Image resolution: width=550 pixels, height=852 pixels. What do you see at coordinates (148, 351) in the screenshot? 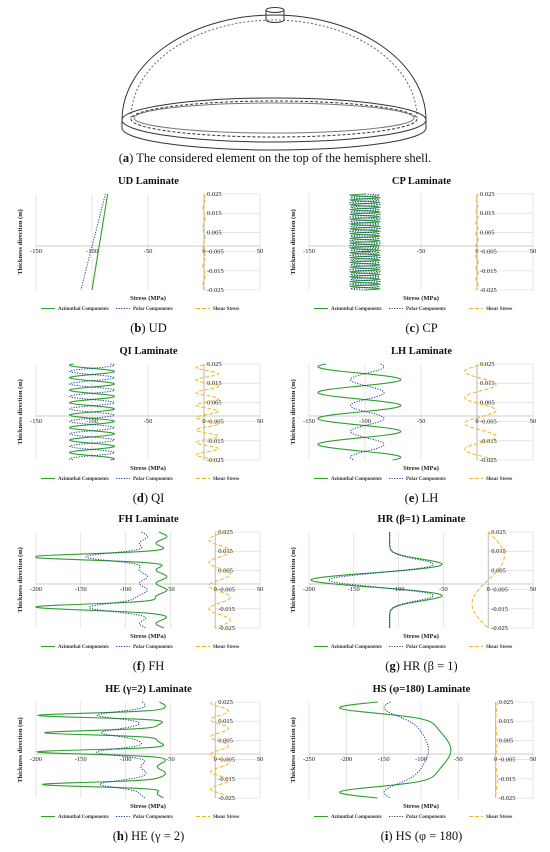
I see `chart-title: QI Laminate` at bounding box center [148, 351].